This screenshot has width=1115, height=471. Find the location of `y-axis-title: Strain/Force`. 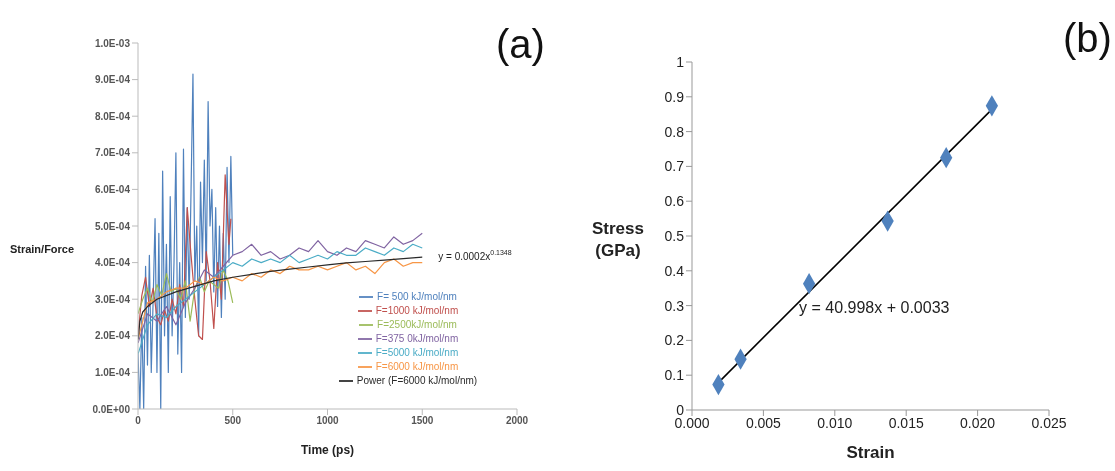

y-axis-title: Strain/Force is located at coordinates (42, 249).